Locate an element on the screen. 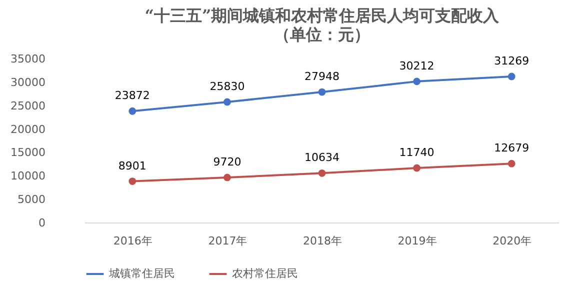 The image size is (580, 287). y-tick-label: 25000 is located at coordinates (28, 105).